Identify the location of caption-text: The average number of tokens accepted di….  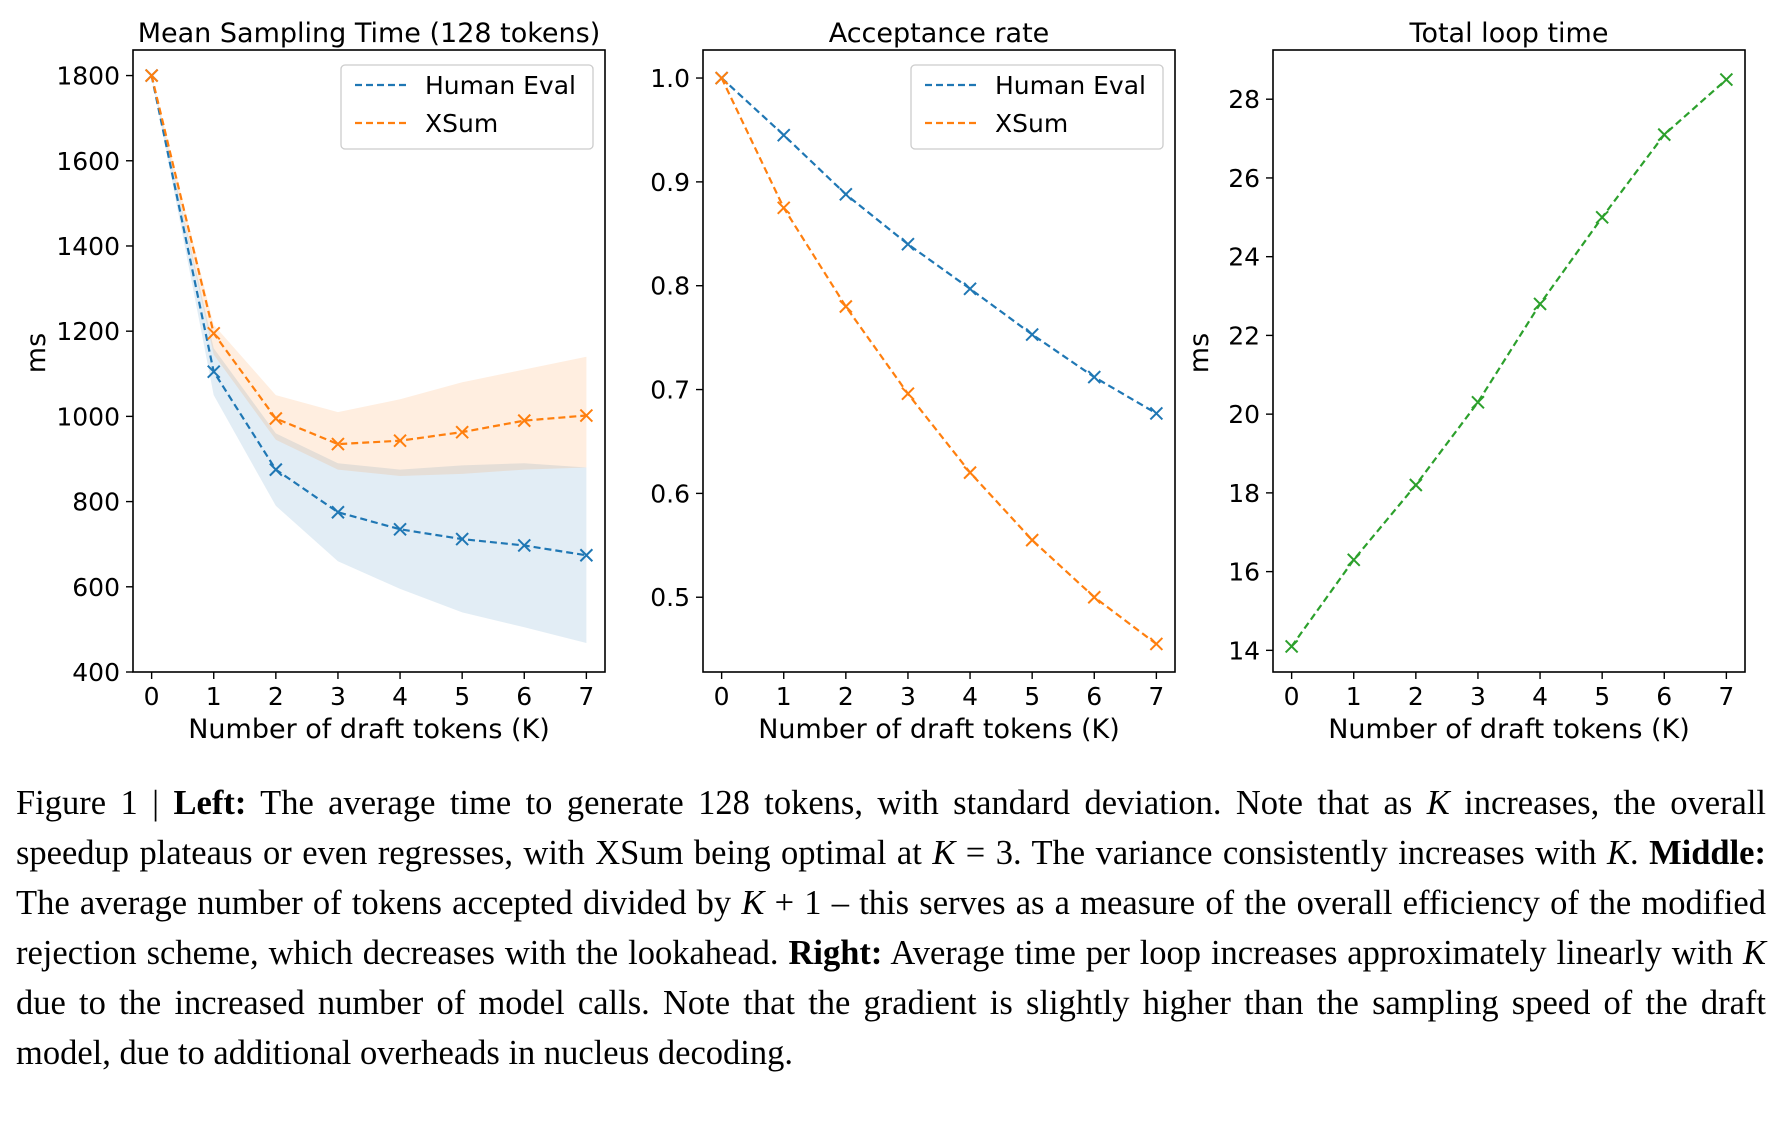
(379, 903).